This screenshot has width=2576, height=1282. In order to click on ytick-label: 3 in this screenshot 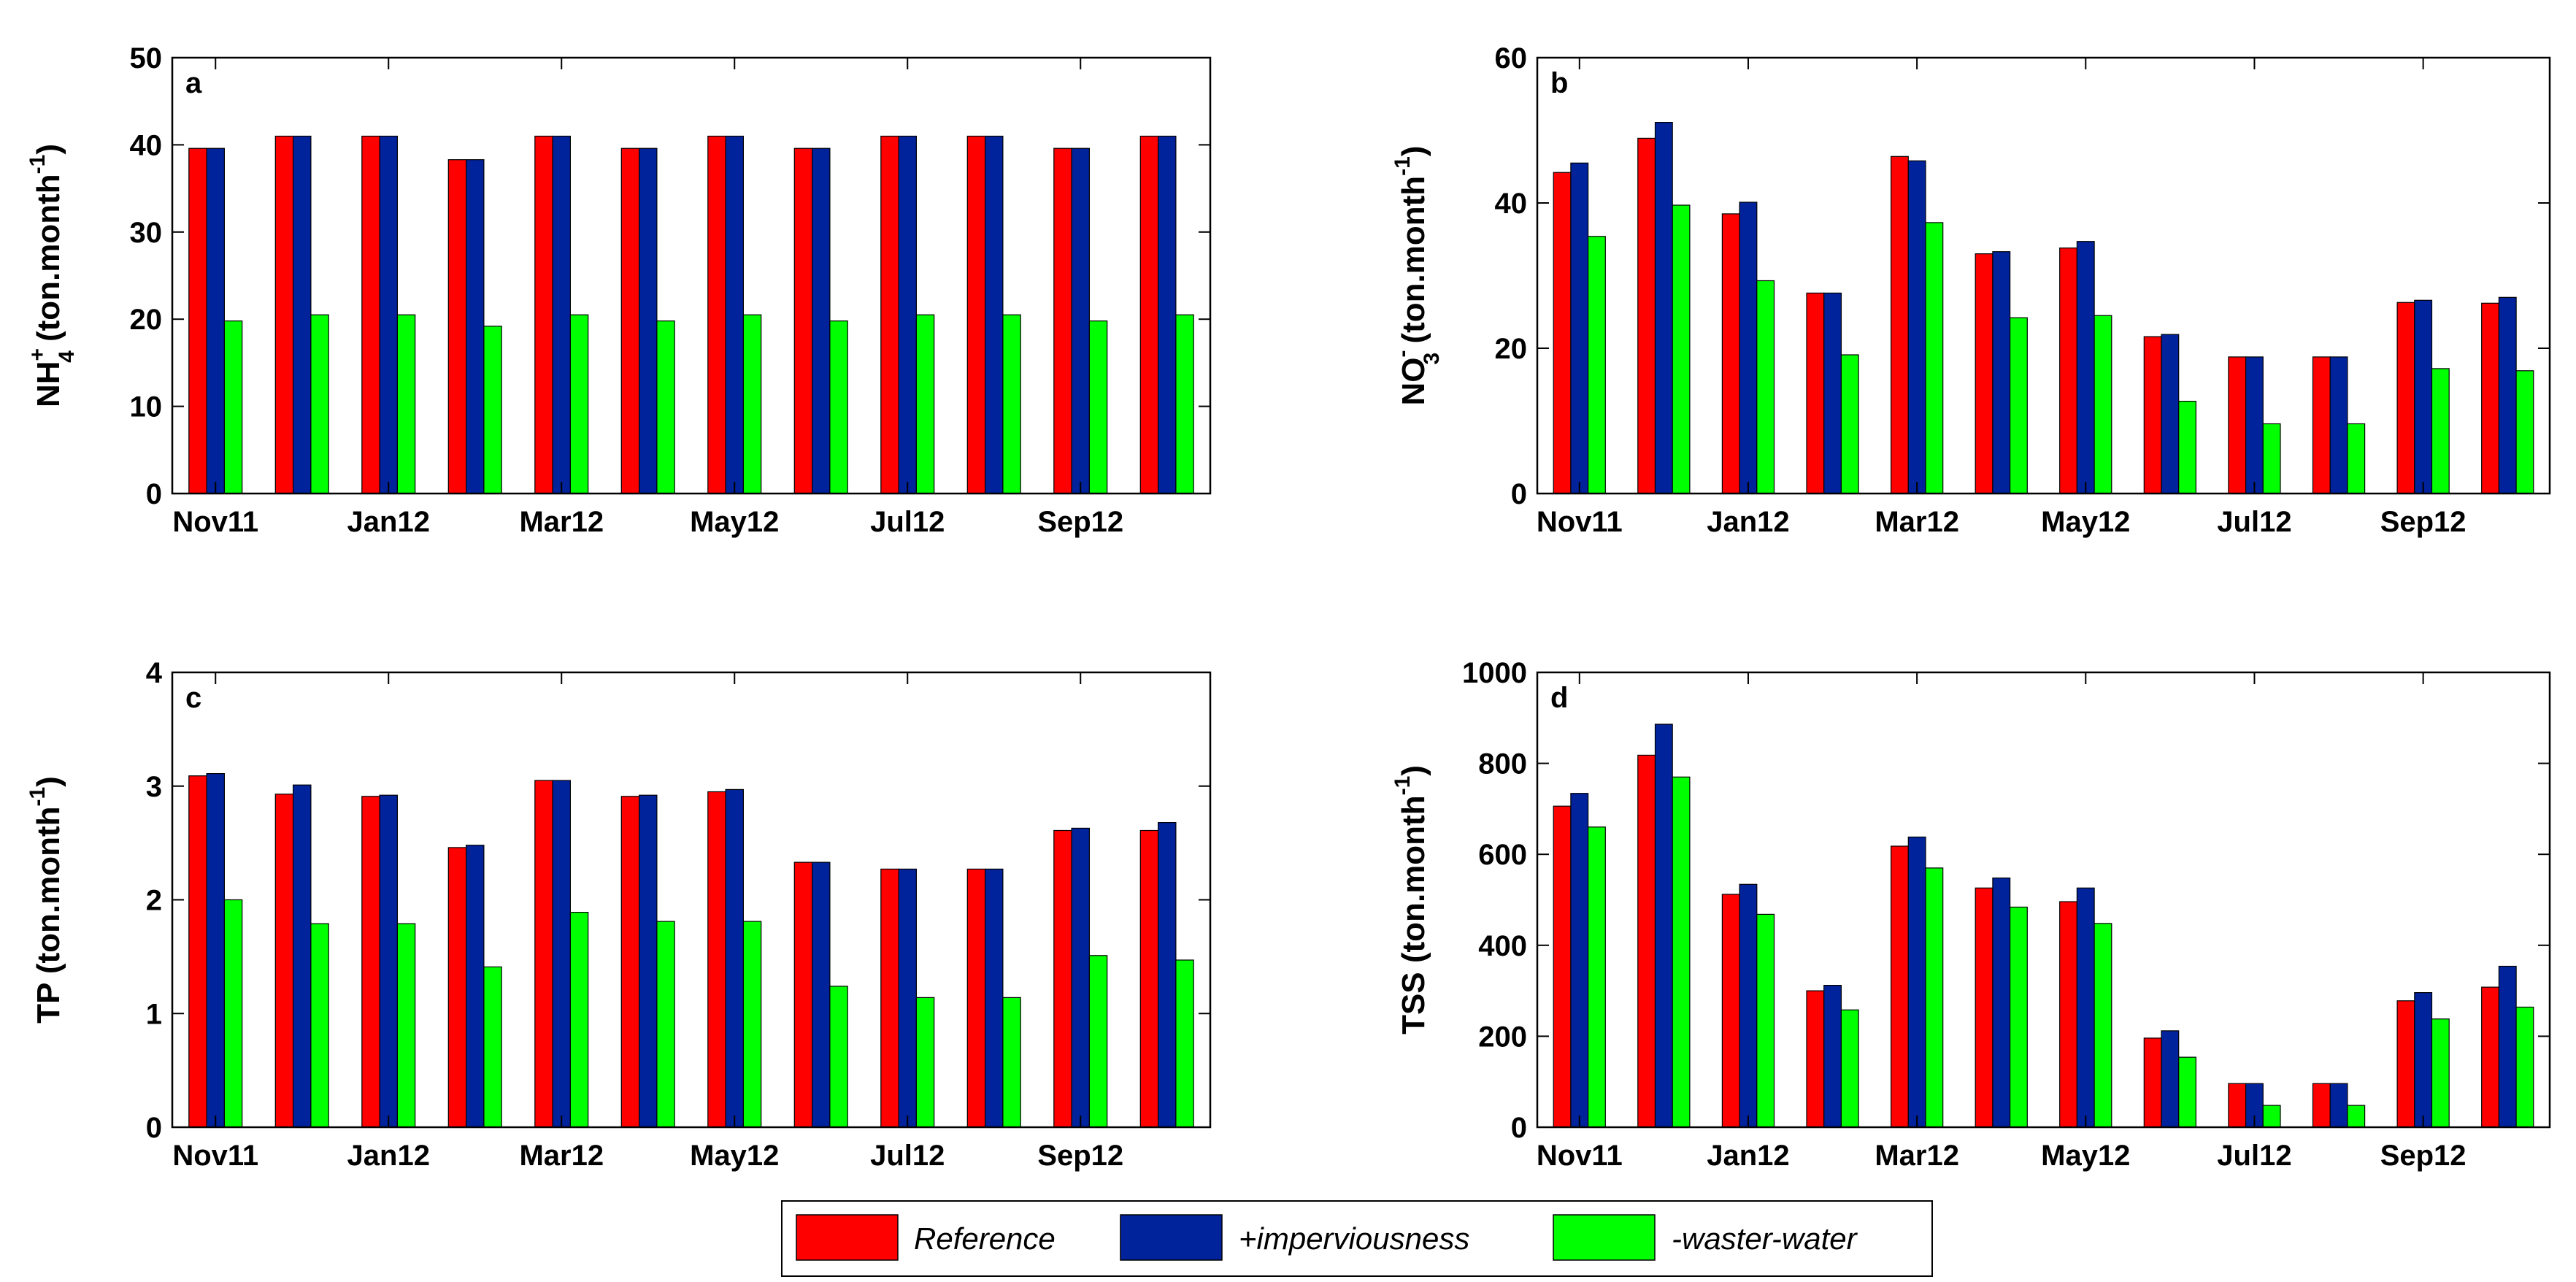, I will do `click(154, 787)`.